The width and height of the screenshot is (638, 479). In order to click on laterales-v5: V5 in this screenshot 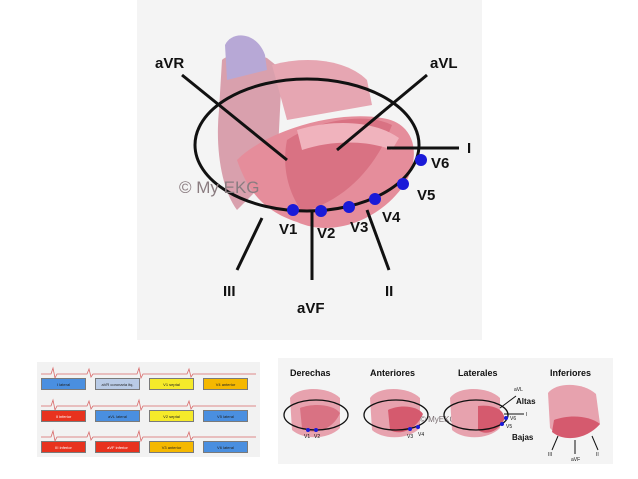, I will do `click(509, 427)`.